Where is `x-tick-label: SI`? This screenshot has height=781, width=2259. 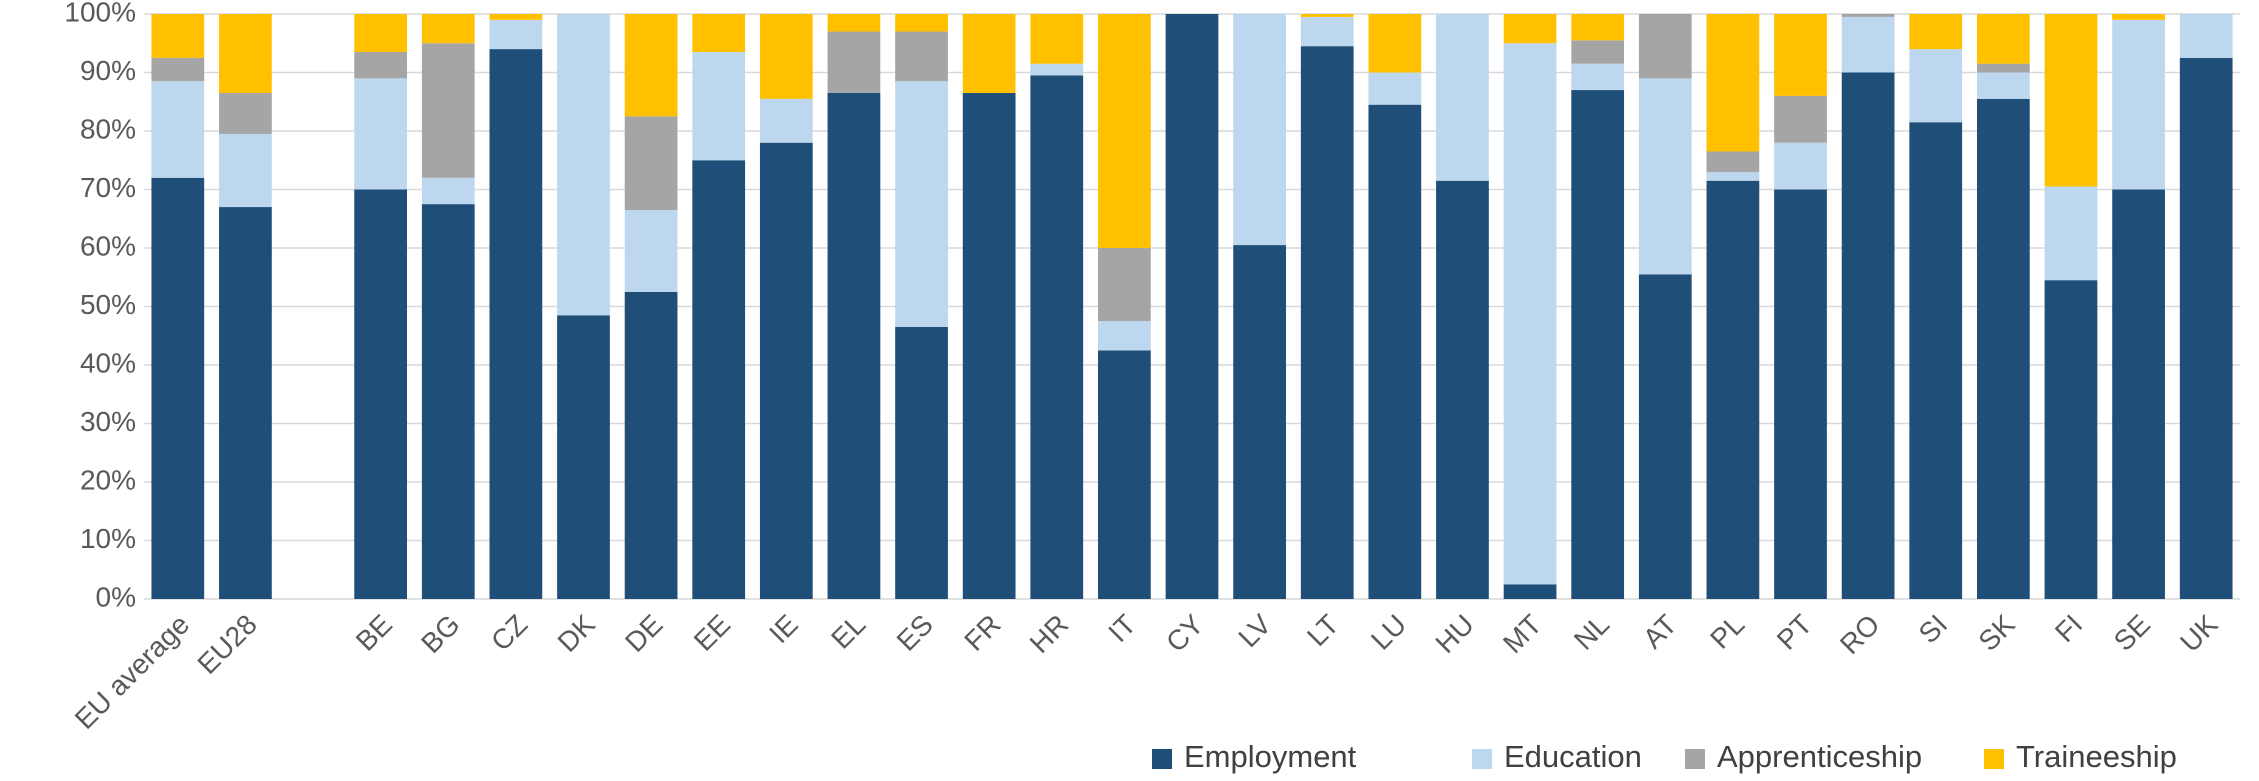
x-tick-label: SI is located at coordinates (1933, 629).